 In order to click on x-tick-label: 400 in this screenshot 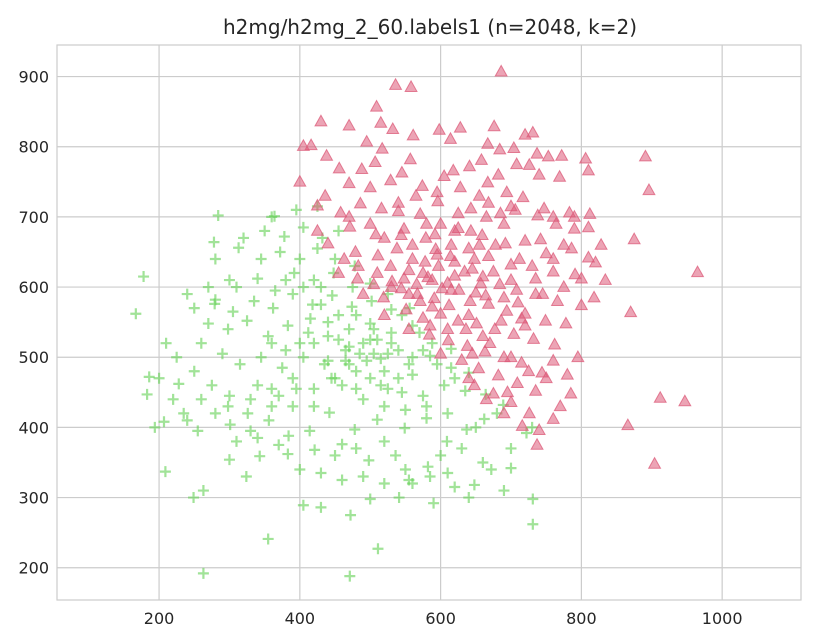, I will do `click(300, 618)`.